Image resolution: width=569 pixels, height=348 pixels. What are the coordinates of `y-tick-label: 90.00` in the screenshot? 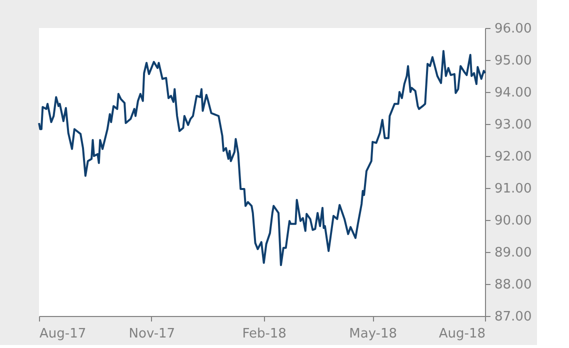 It's located at (513, 221).